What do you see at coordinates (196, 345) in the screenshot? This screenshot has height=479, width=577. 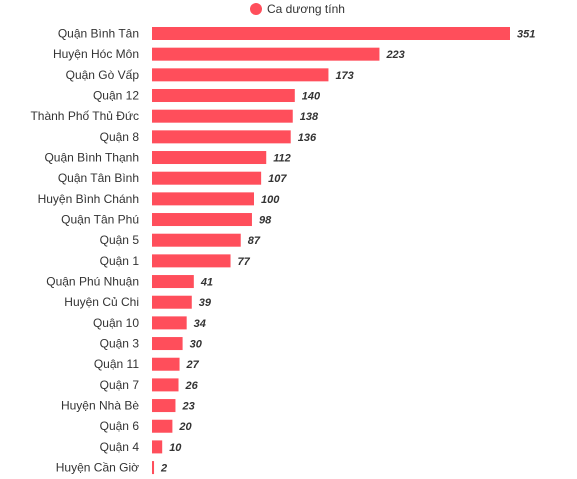 I see `value-label: 30` at bounding box center [196, 345].